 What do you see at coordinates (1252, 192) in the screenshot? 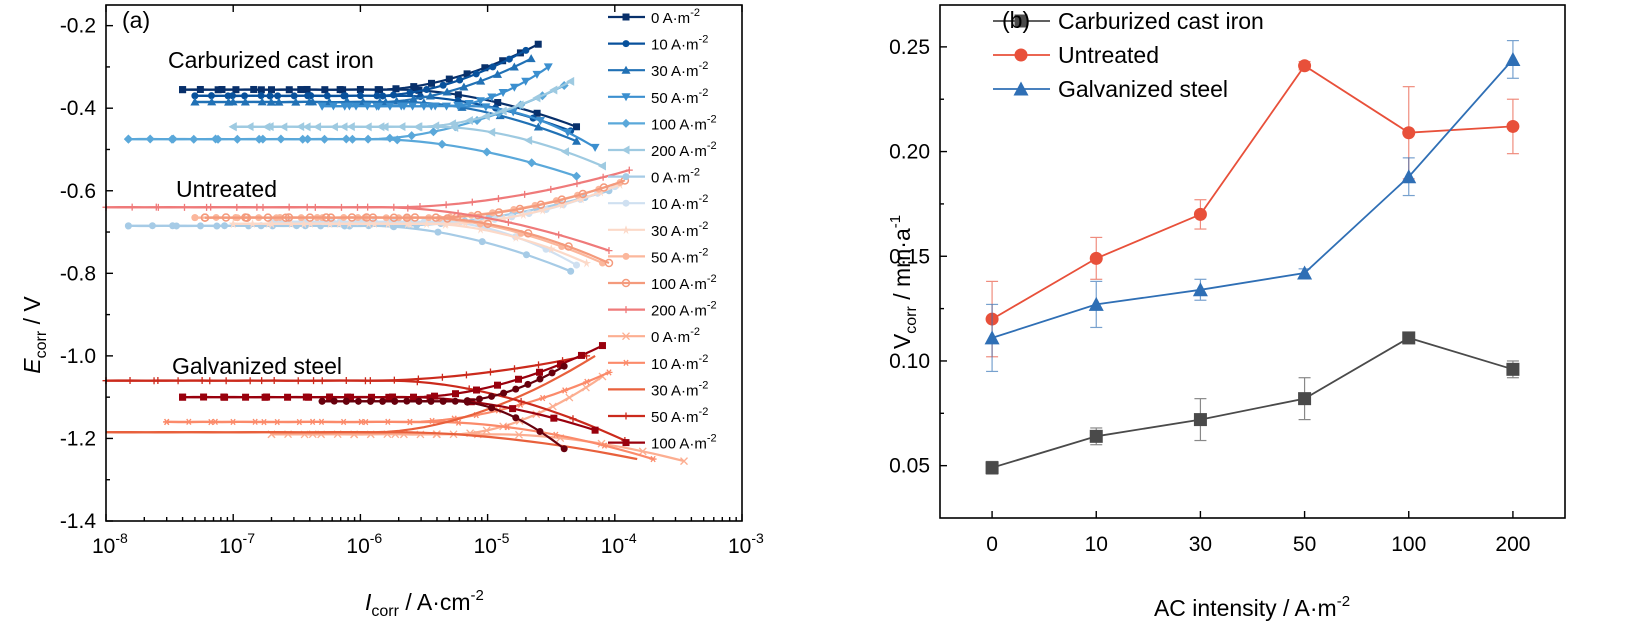
I see `series-line` at bounding box center [1252, 192].